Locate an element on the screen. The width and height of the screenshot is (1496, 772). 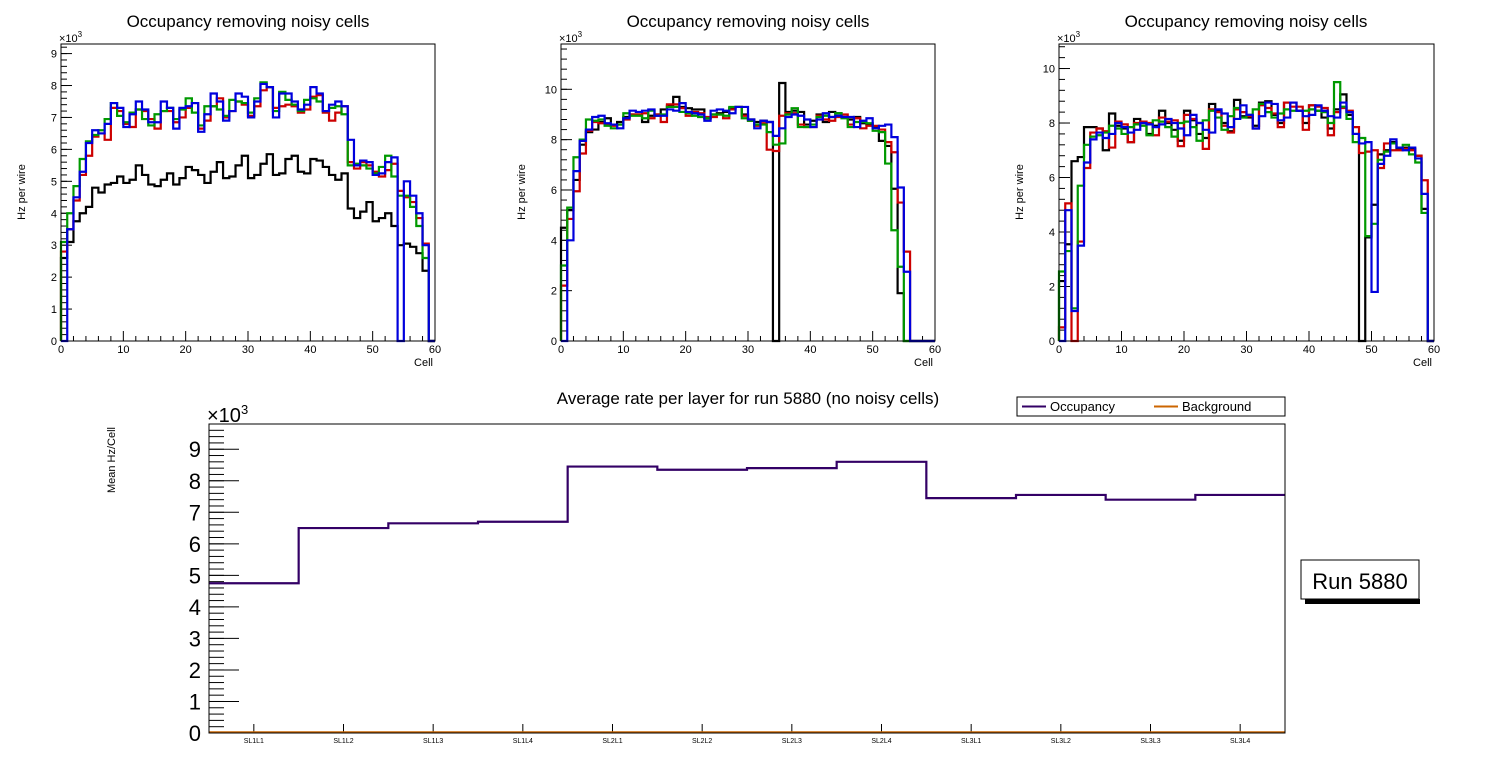
x-category-label: SL3L2 is located at coordinates (1061, 741).